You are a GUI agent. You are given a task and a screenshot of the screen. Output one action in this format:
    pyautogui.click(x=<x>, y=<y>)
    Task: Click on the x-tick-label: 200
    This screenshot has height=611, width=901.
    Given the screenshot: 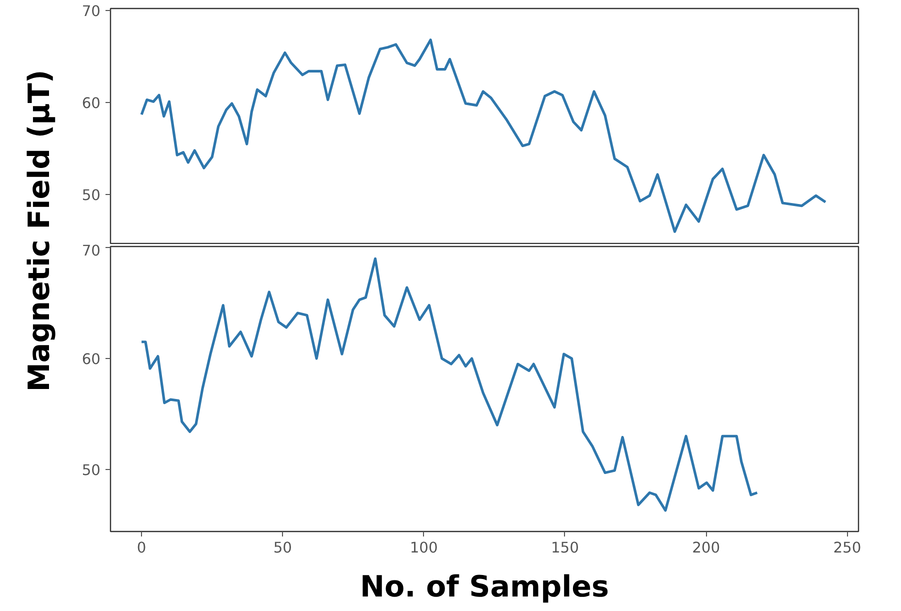 What is the action you would take?
    pyautogui.click(x=706, y=548)
    